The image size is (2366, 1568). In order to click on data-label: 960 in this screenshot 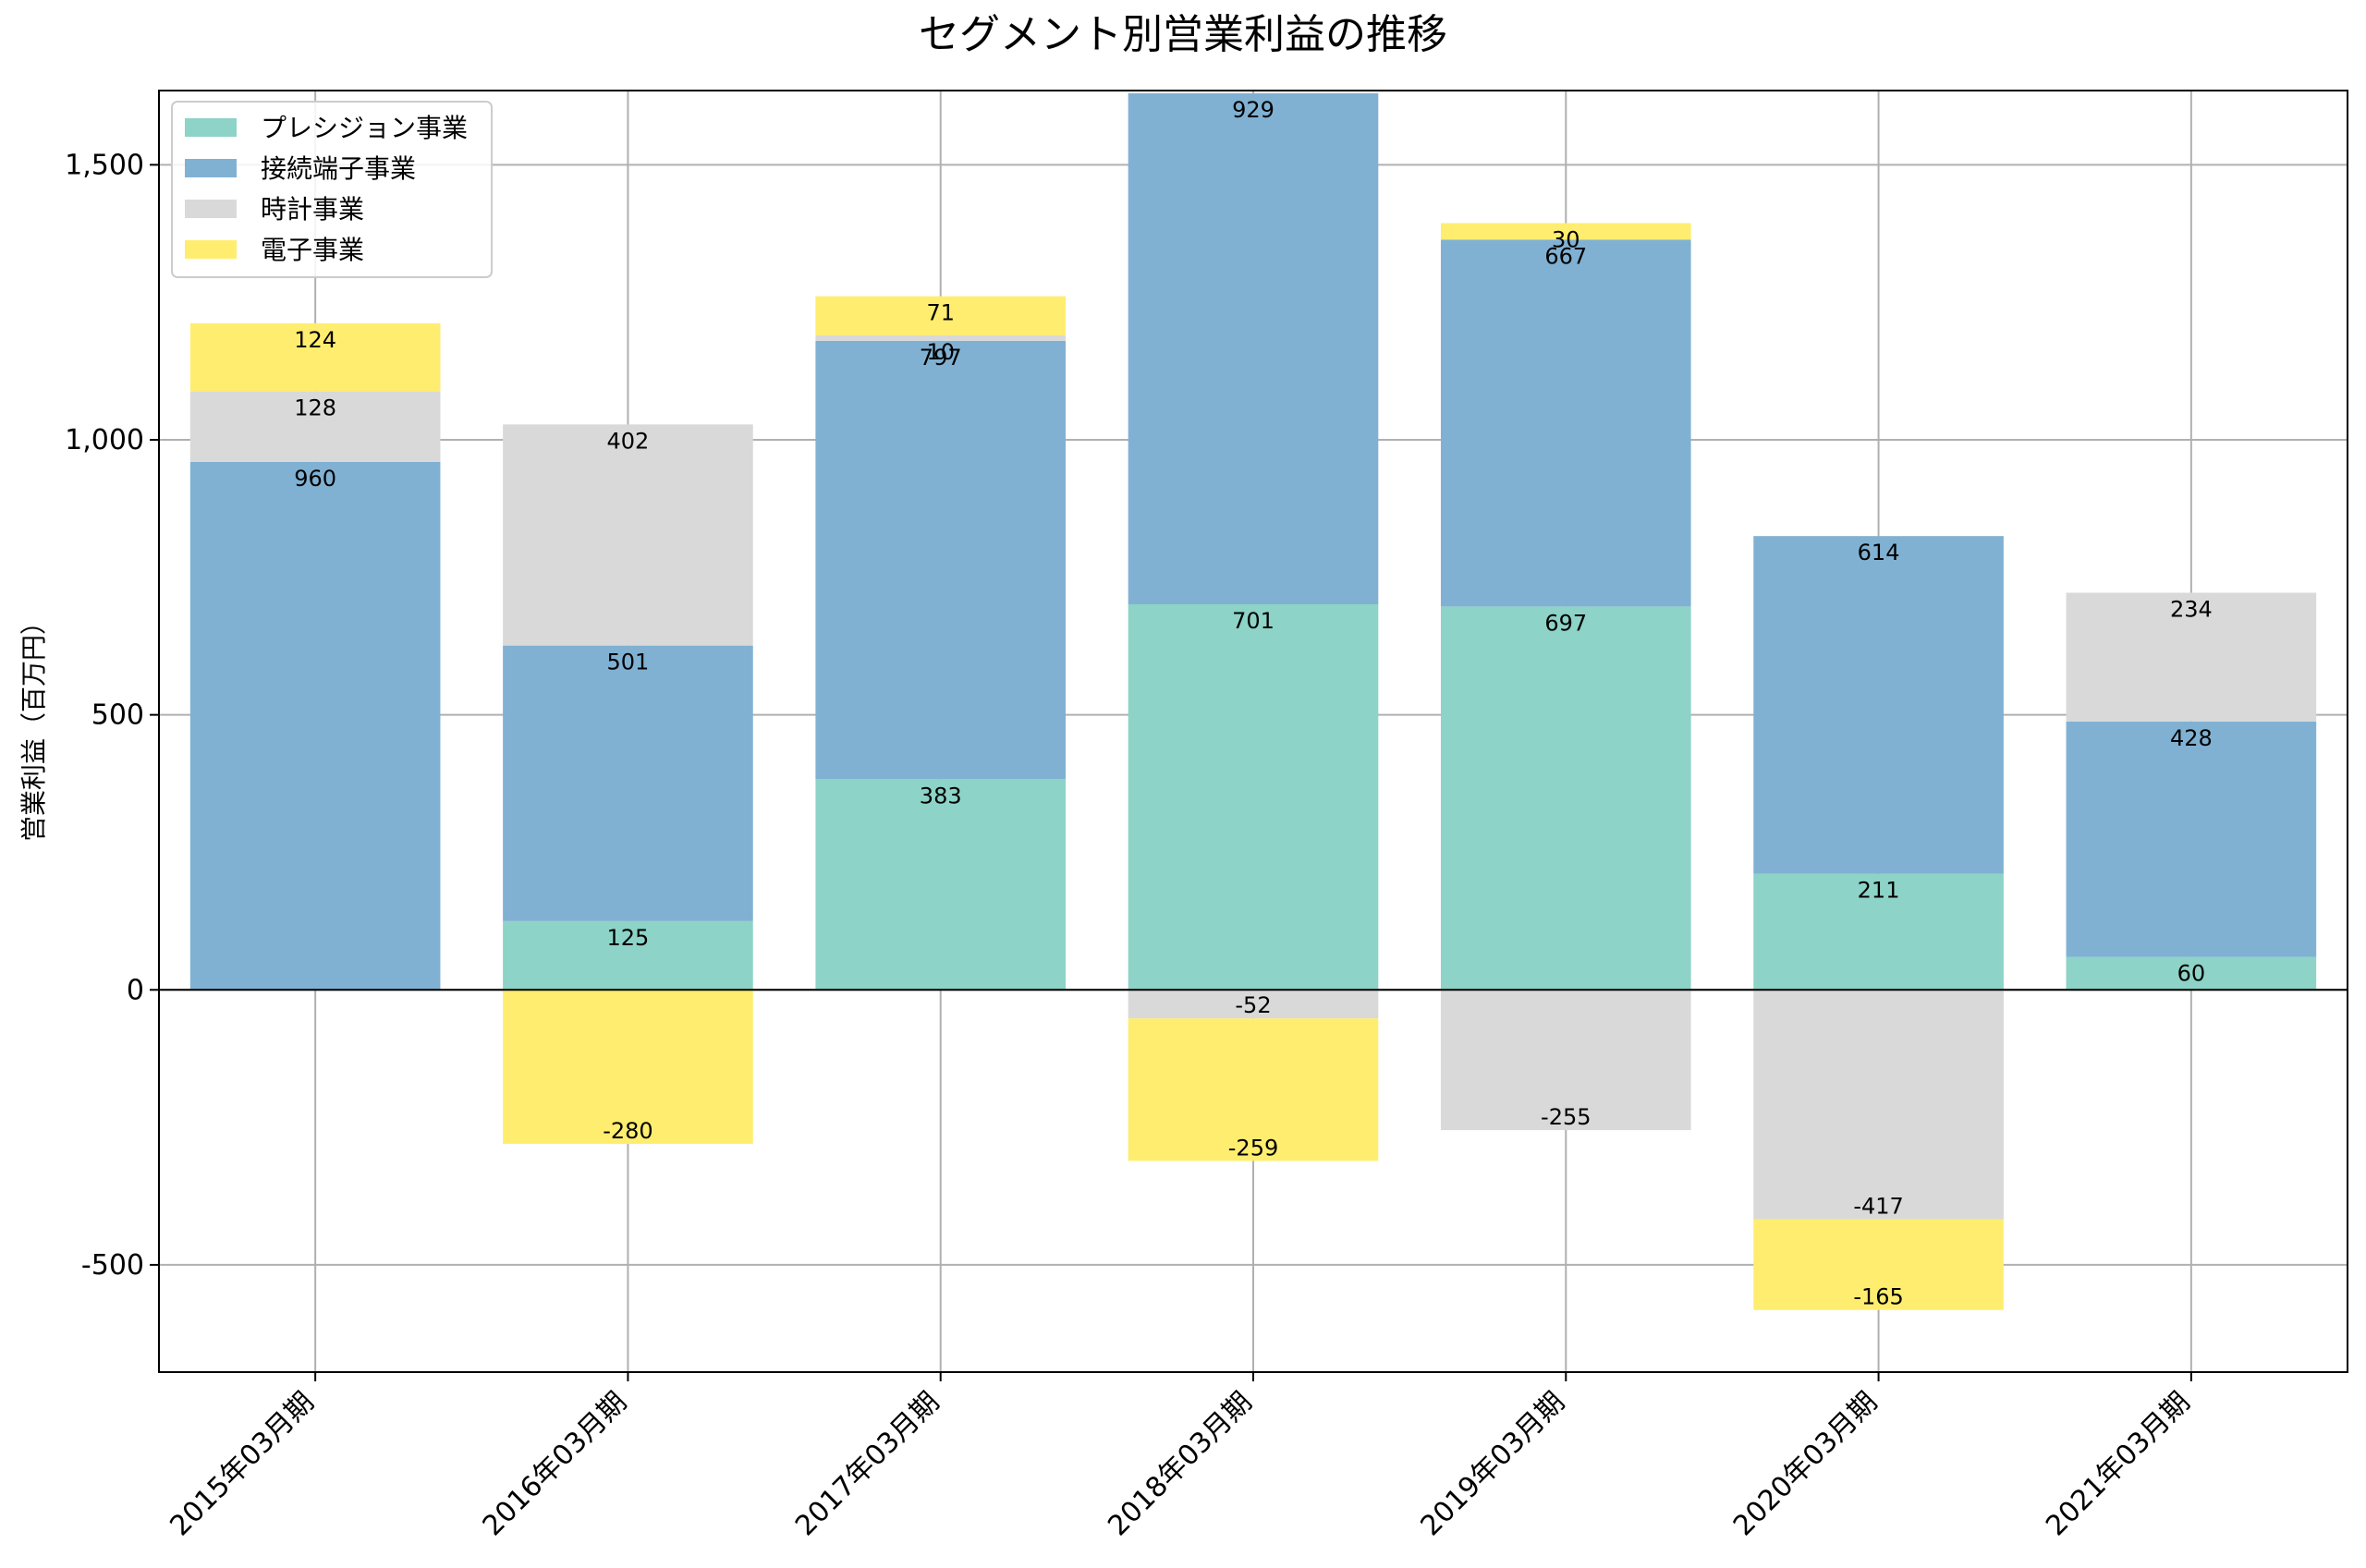, I will do `click(315, 479)`.